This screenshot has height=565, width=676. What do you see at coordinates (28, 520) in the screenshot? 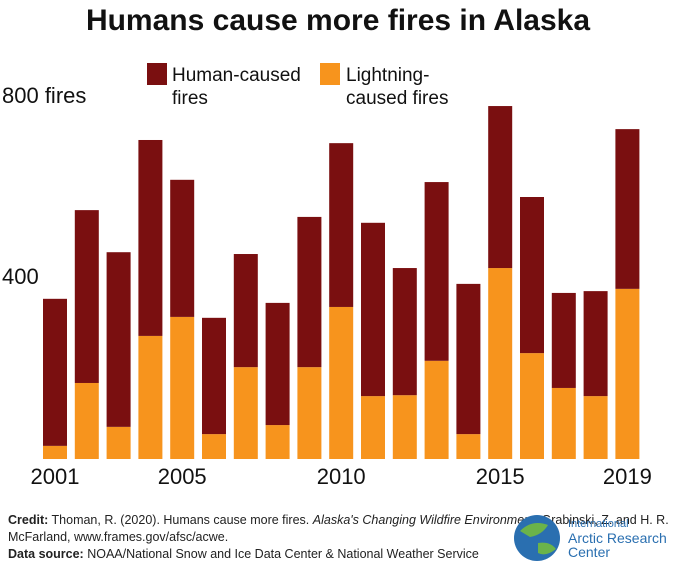
I see `credit-label: Credit:` at bounding box center [28, 520].